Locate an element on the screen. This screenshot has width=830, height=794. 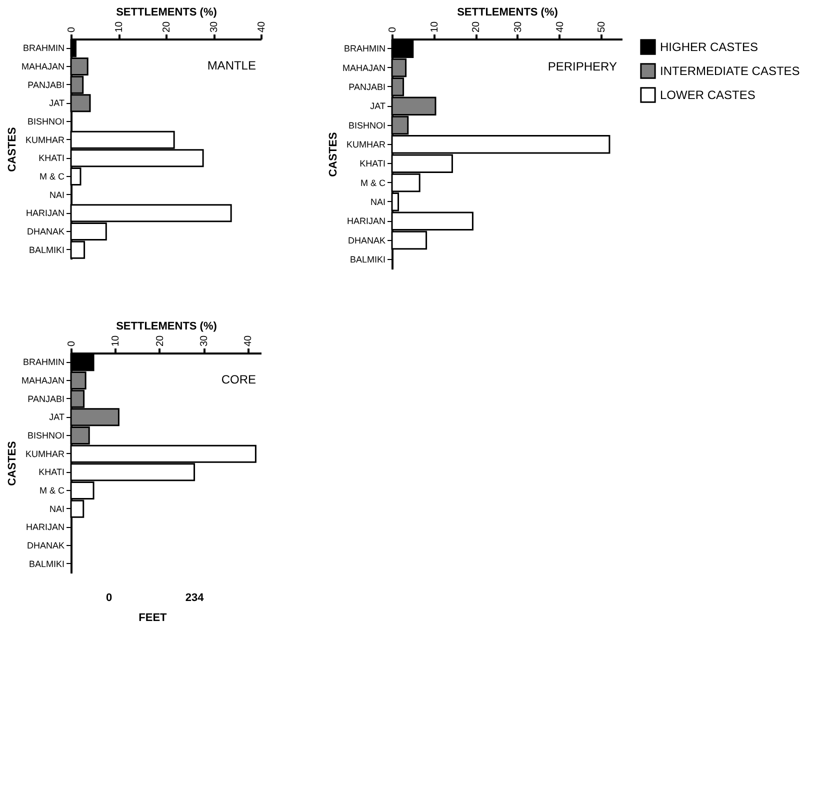
text: PERIPHERY is located at coordinates (582, 67).